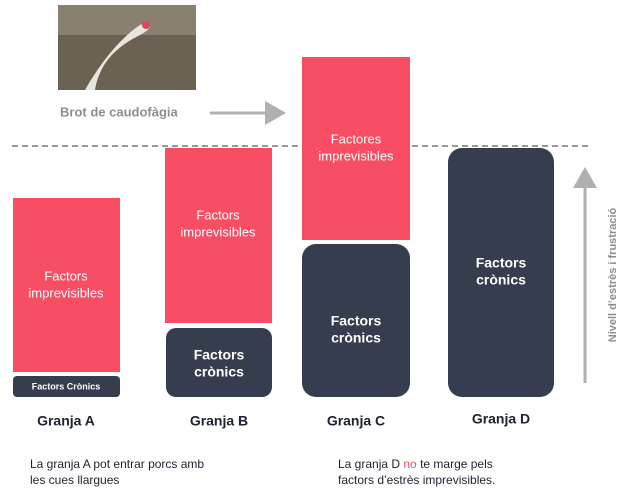 The image size is (634, 488). I want to click on note-text: les cues llargues, so click(74, 480).